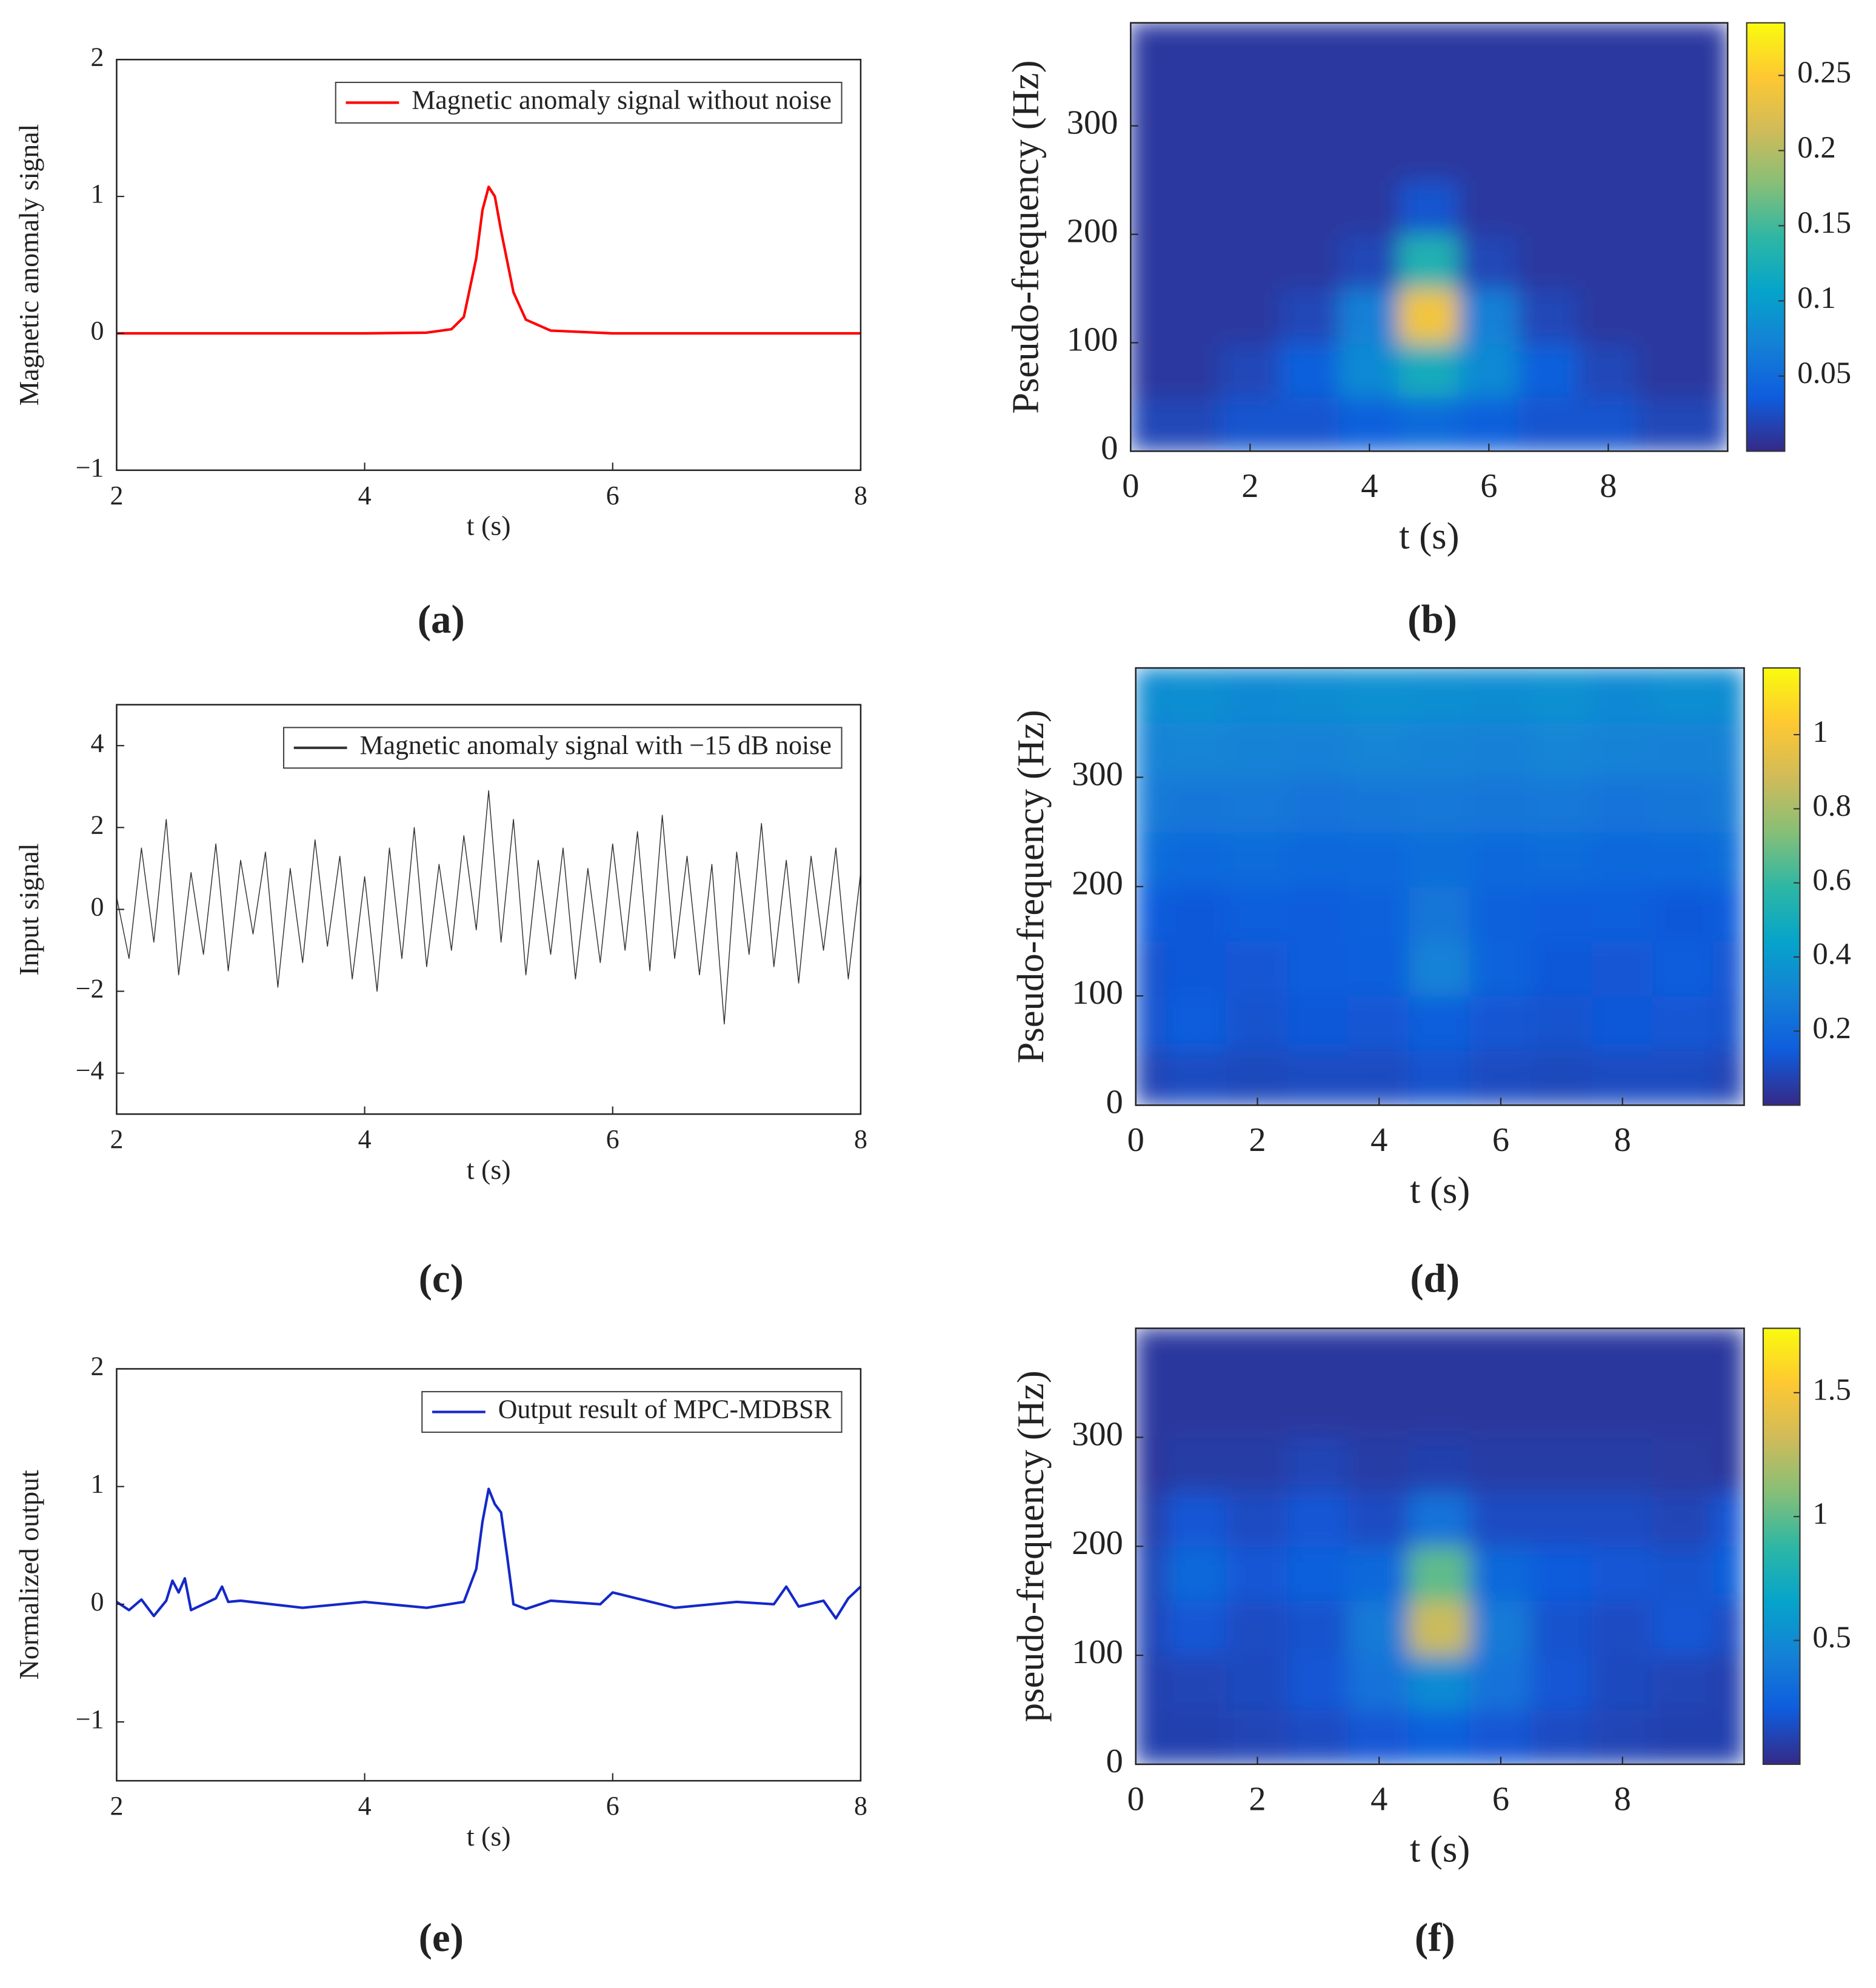 This screenshot has height=1988, width=1876. What do you see at coordinates (365, 1139) in the screenshot?
I see `x-tick-label: 4` at bounding box center [365, 1139].